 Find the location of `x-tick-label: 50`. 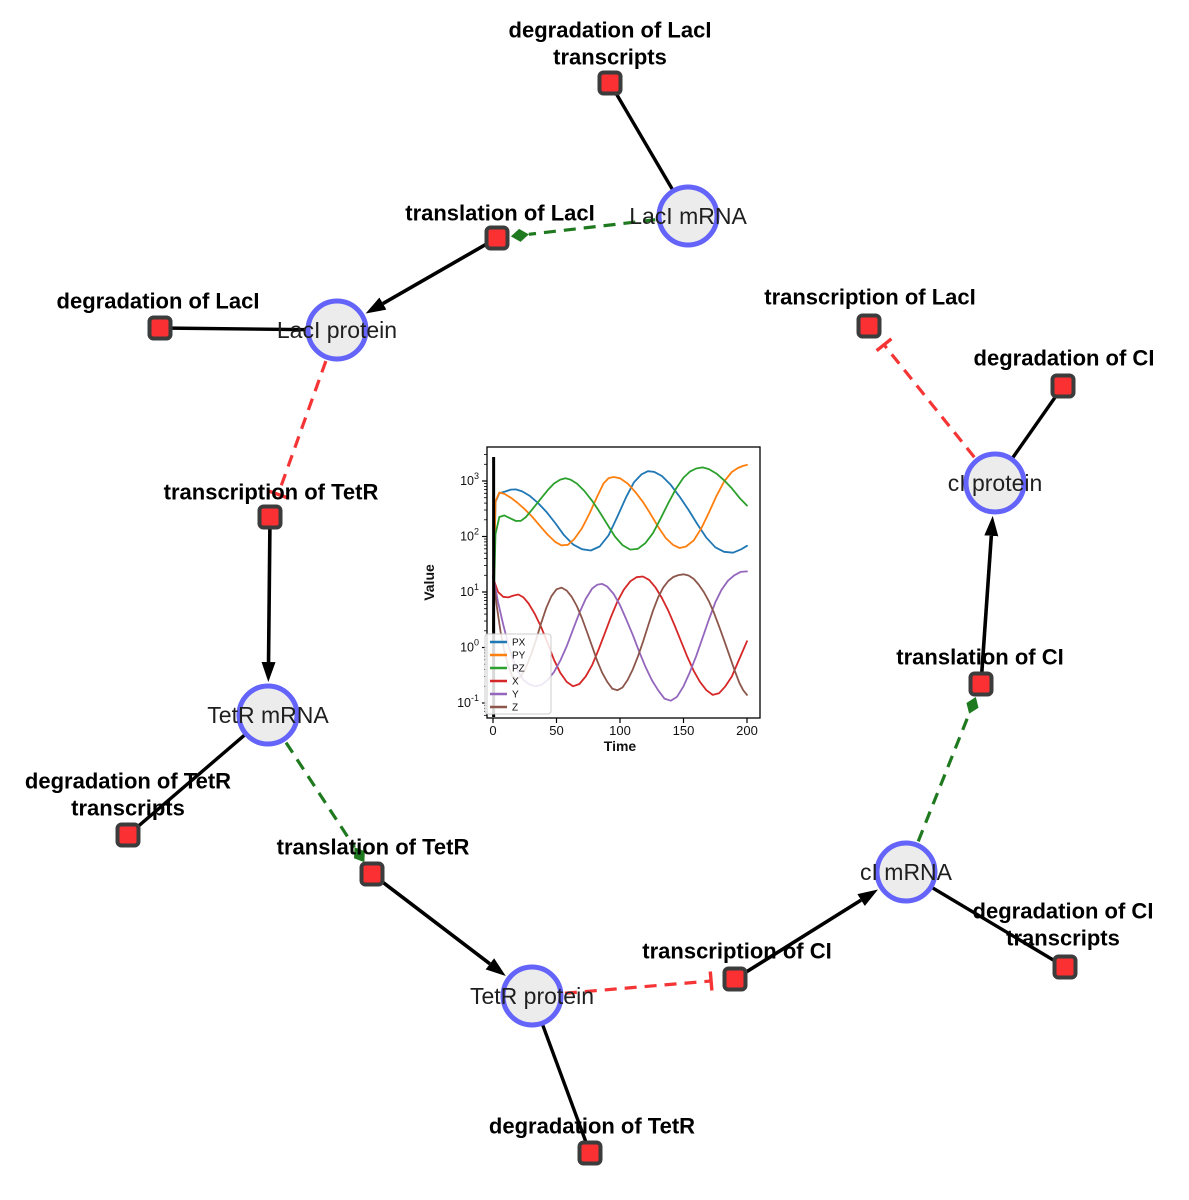

x-tick-label: 50 is located at coordinates (556, 730).